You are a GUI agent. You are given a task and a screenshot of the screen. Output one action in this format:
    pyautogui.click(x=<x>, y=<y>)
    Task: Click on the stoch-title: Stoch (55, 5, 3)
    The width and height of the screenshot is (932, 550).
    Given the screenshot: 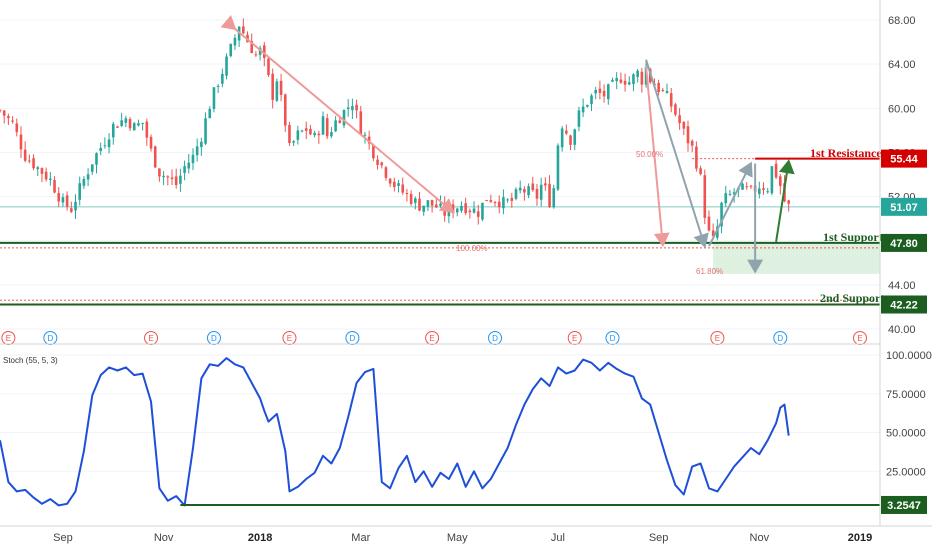 What is the action you would take?
    pyautogui.click(x=30, y=360)
    